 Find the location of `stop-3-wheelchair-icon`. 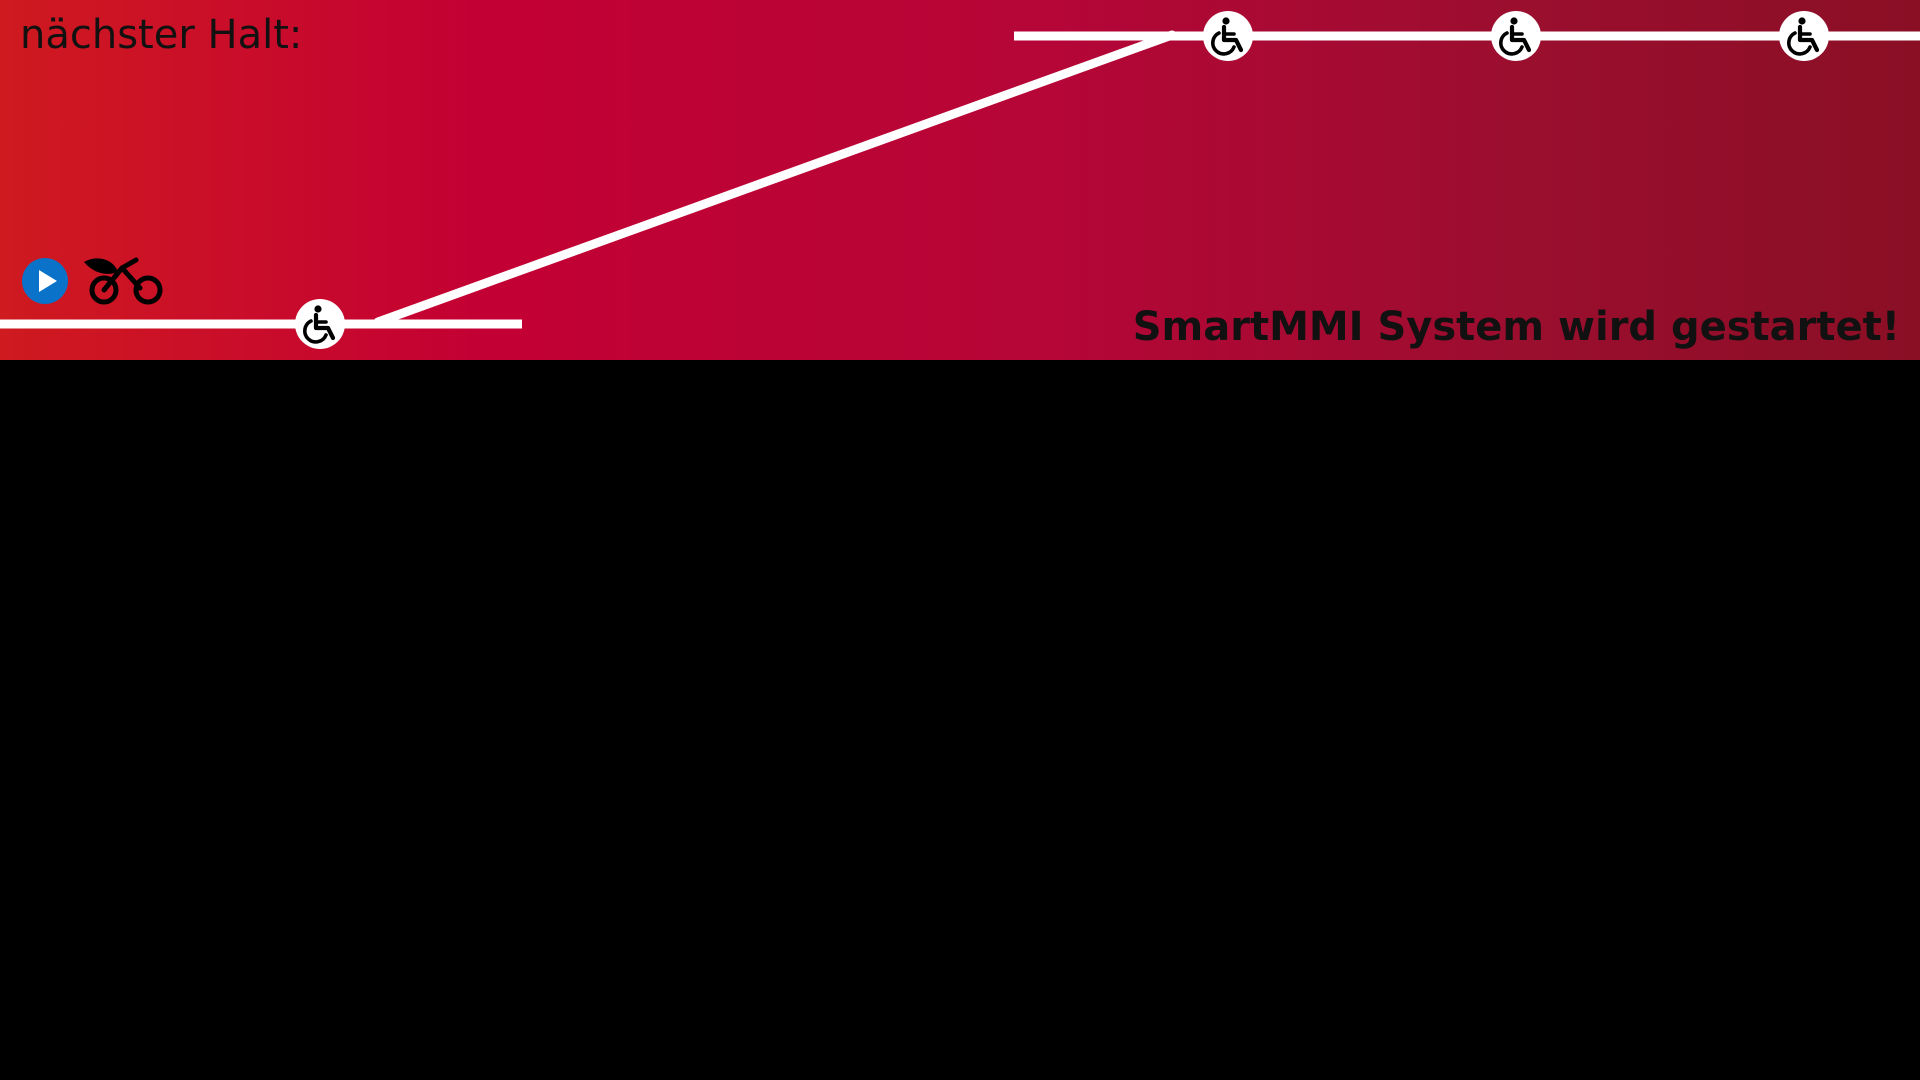

stop-3-wheelchair-icon is located at coordinates (1516, 36).